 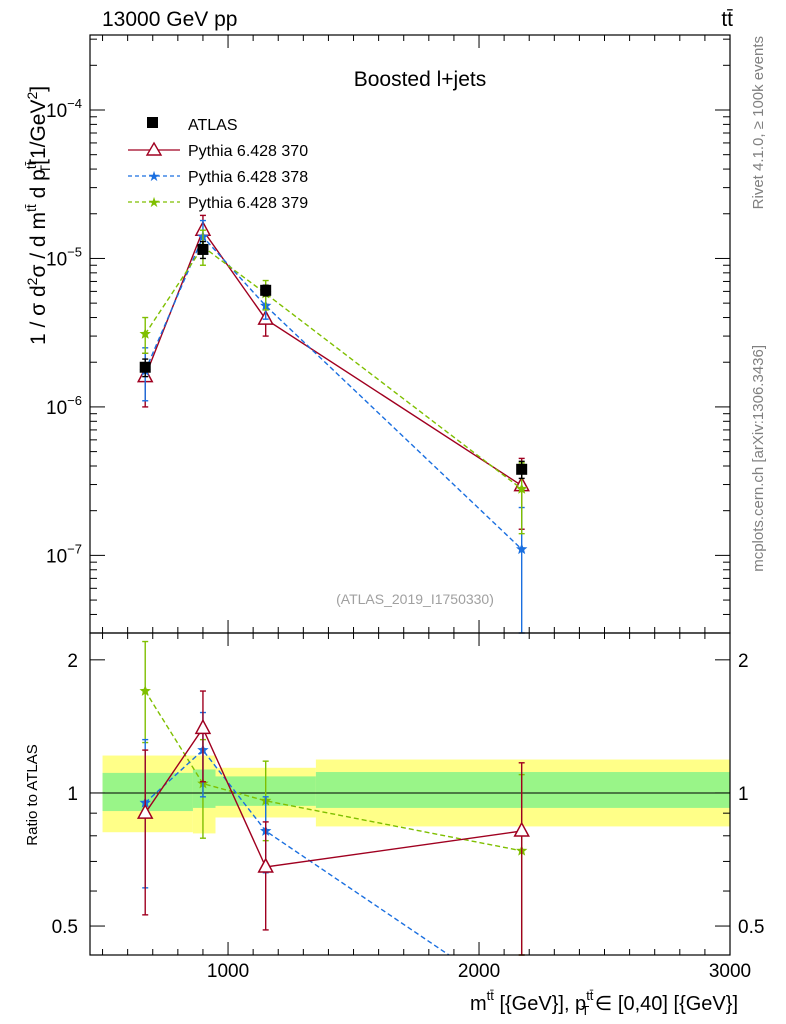 What do you see at coordinates (743, 661) in the screenshot?
I see `ratio-y-tick-label-right: 2` at bounding box center [743, 661].